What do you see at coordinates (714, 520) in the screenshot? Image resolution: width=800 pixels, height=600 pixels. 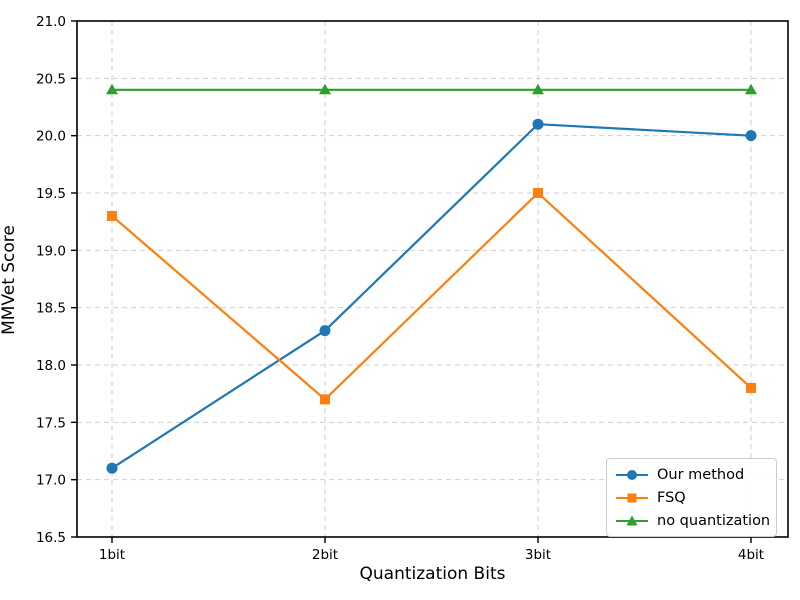 I see `legend-label: no quantization` at bounding box center [714, 520].